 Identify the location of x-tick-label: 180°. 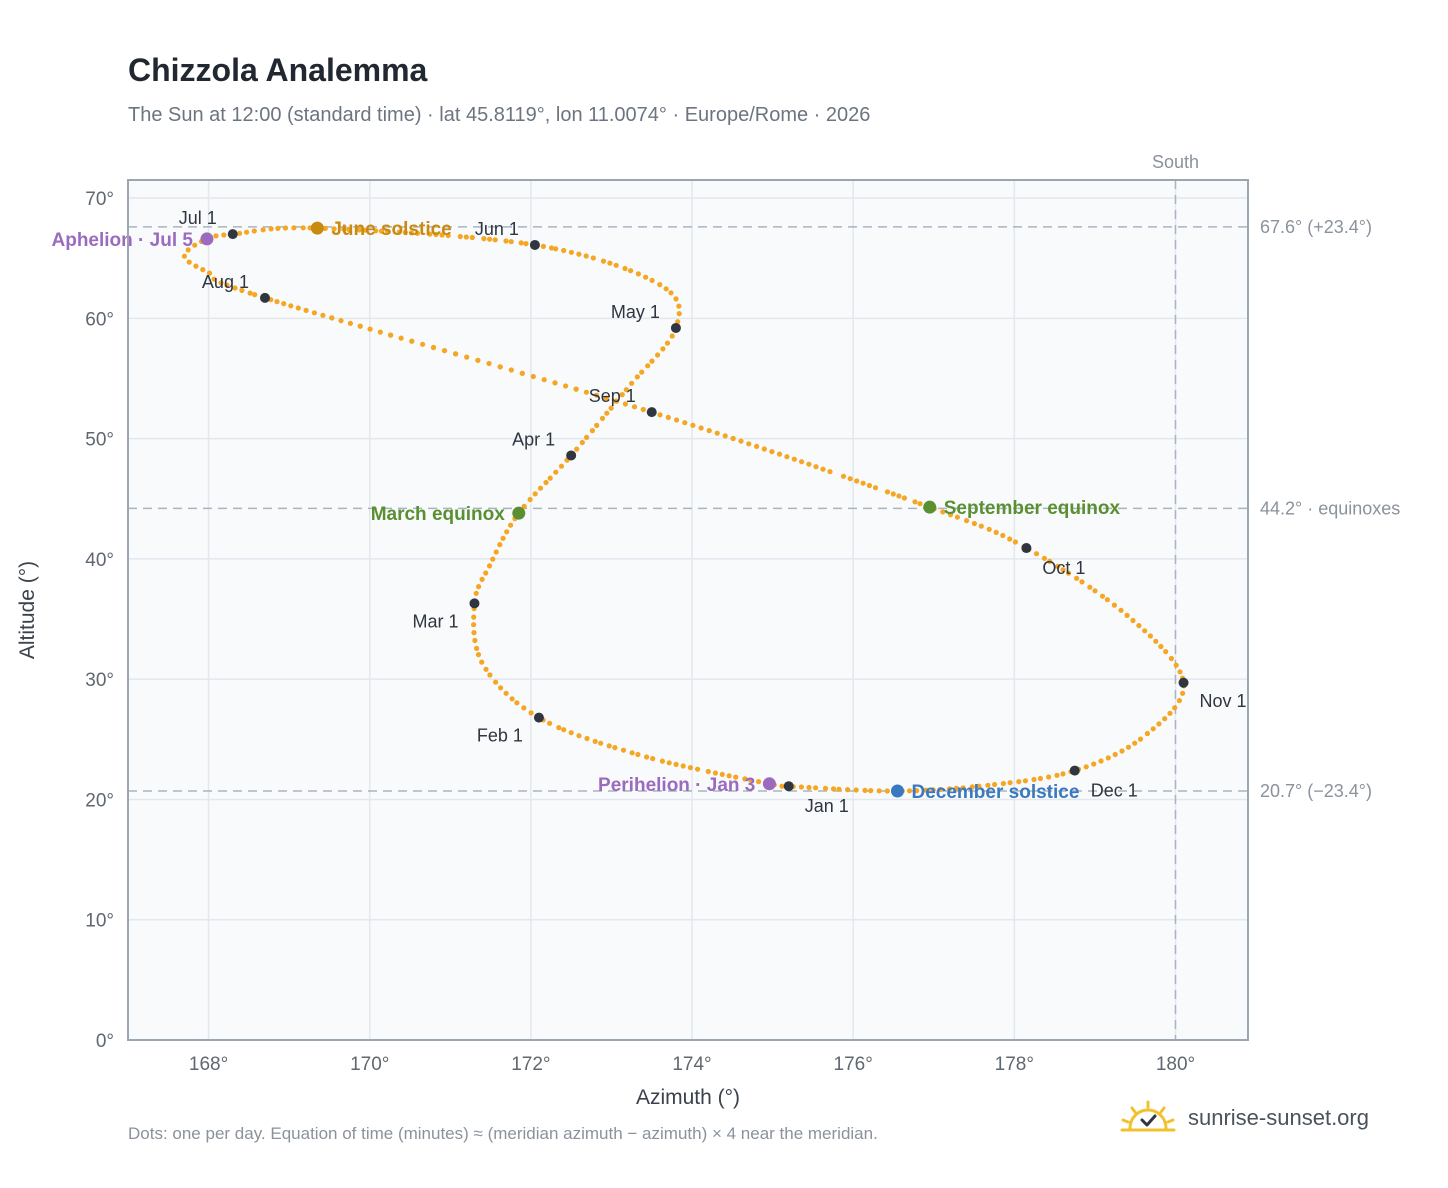
(1175, 1064).